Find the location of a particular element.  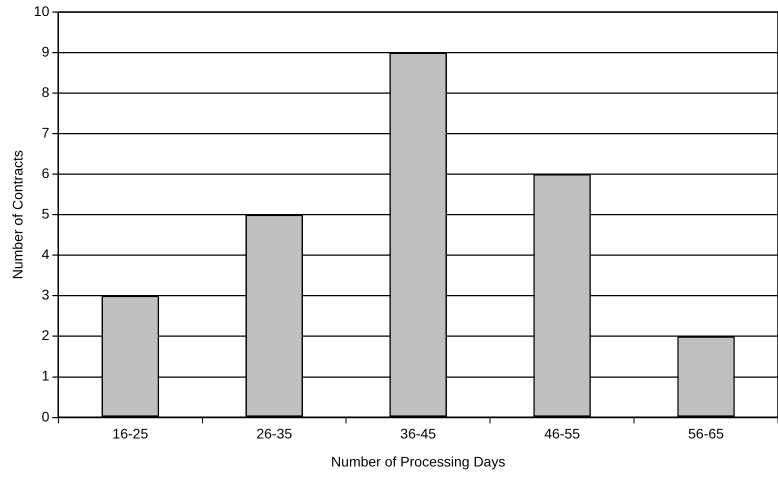

x-tick-label: 46-55 is located at coordinates (562, 434).